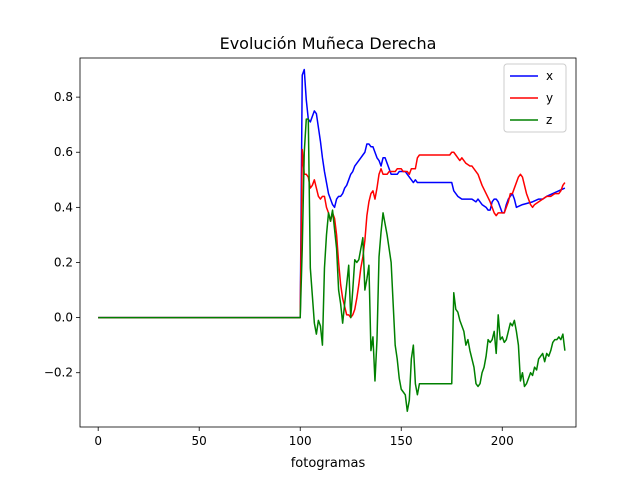 The width and height of the screenshot is (640, 484). I want to click on x-tick-label: 150, so click(401, 441).